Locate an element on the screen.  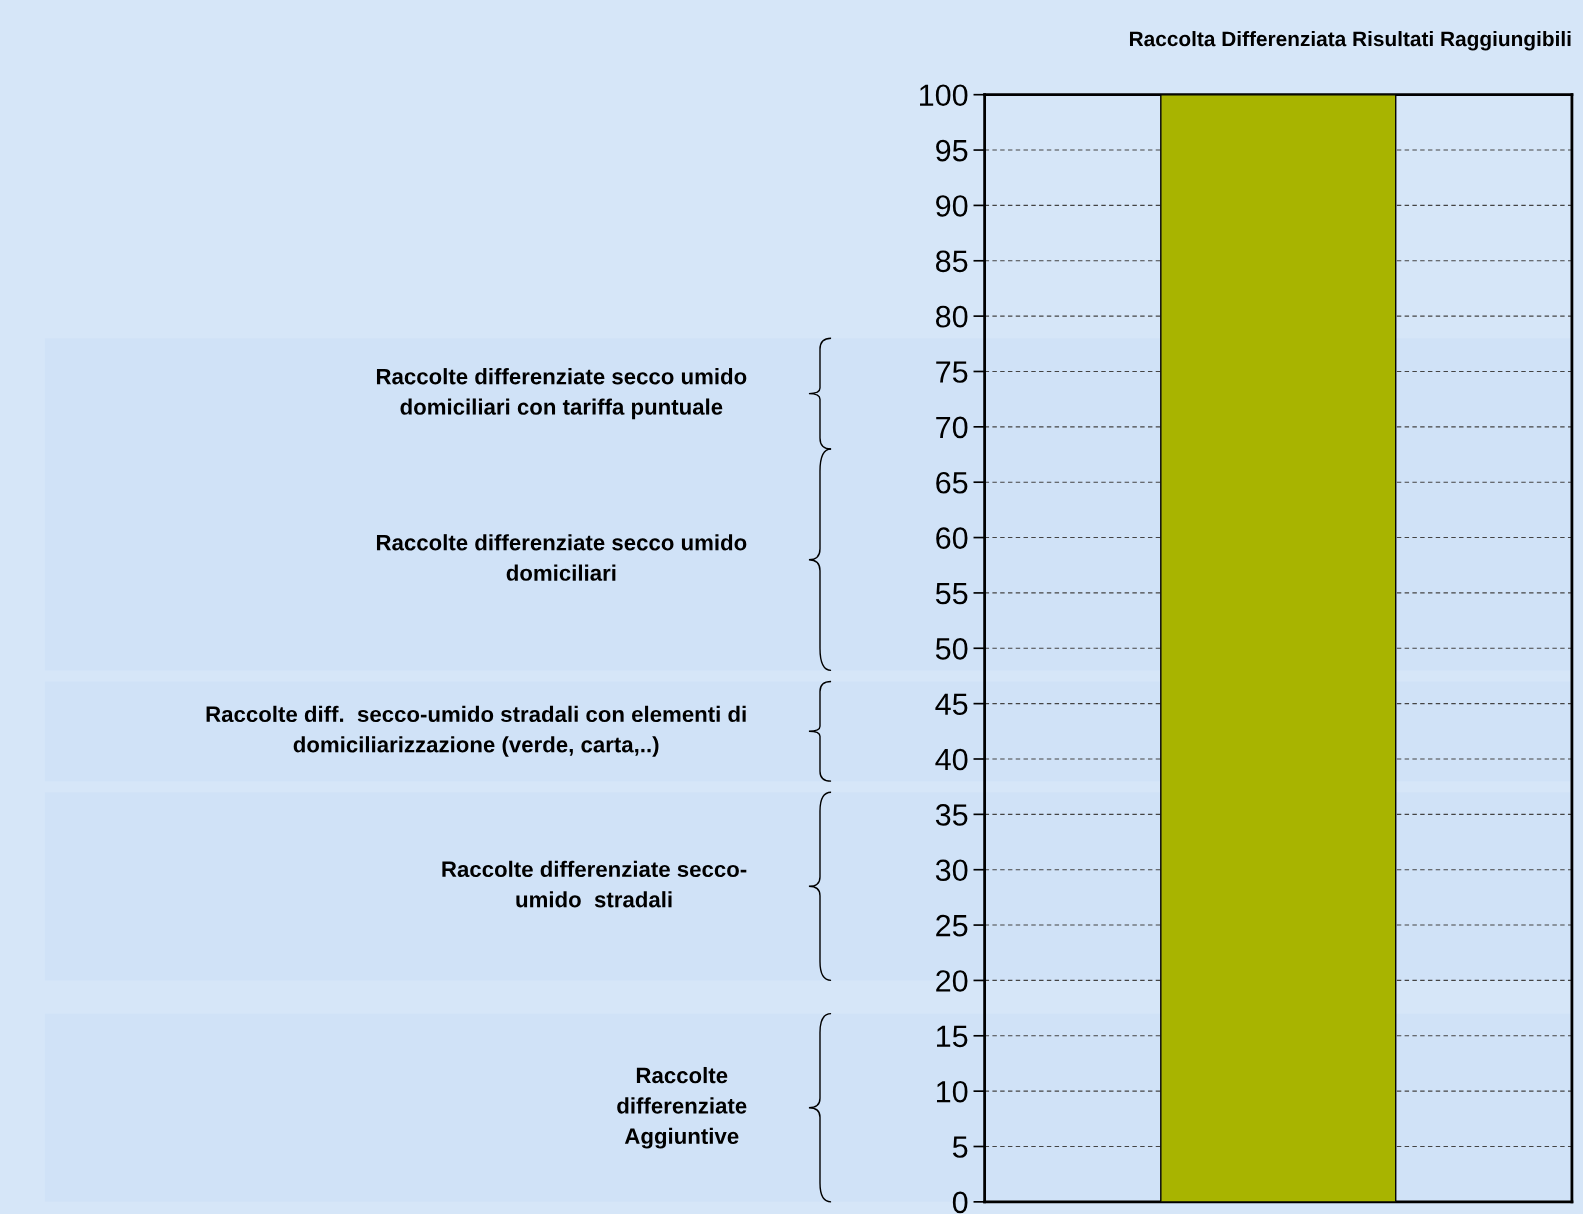
y-tick-label: 40 is located at coordinates (951, 759).